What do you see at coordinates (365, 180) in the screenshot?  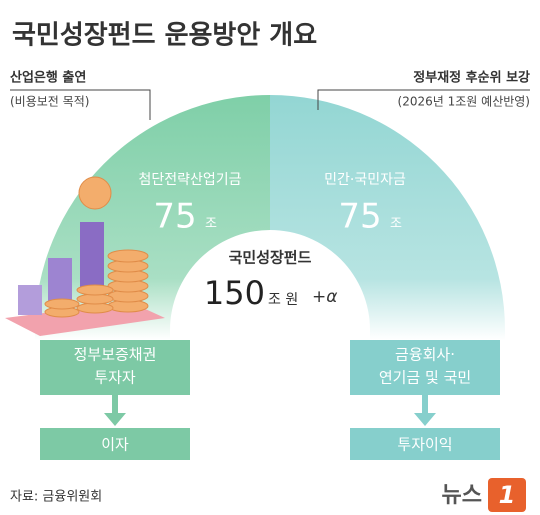 I see `right-fund: 민간·국민자금` at bounding box center [365, 180].